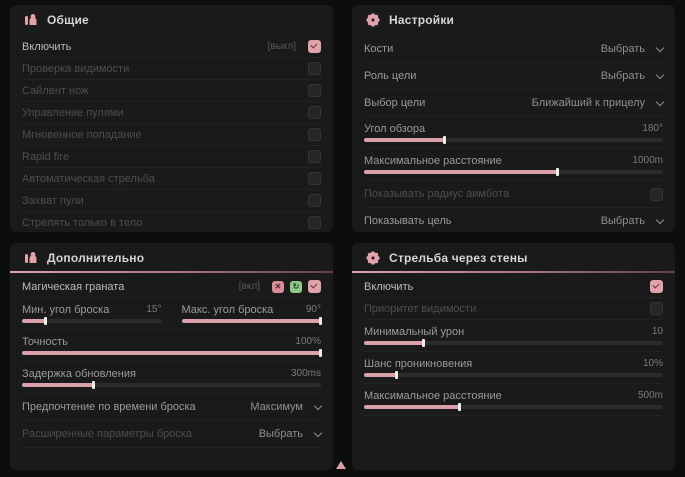 This screenshot has width=685, height=477. I want to click on slider-row: Минимальный урон 10, so click(513, 336).